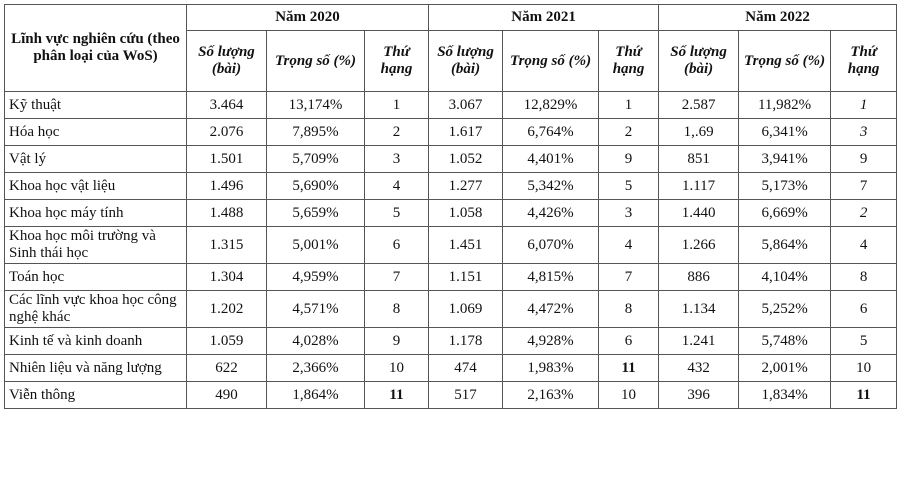 The image size is (900, 482). What do you see at coordinates (466, 186) in the screenshot?
I see `cell: 1.277` at bounding box center [466, 186].